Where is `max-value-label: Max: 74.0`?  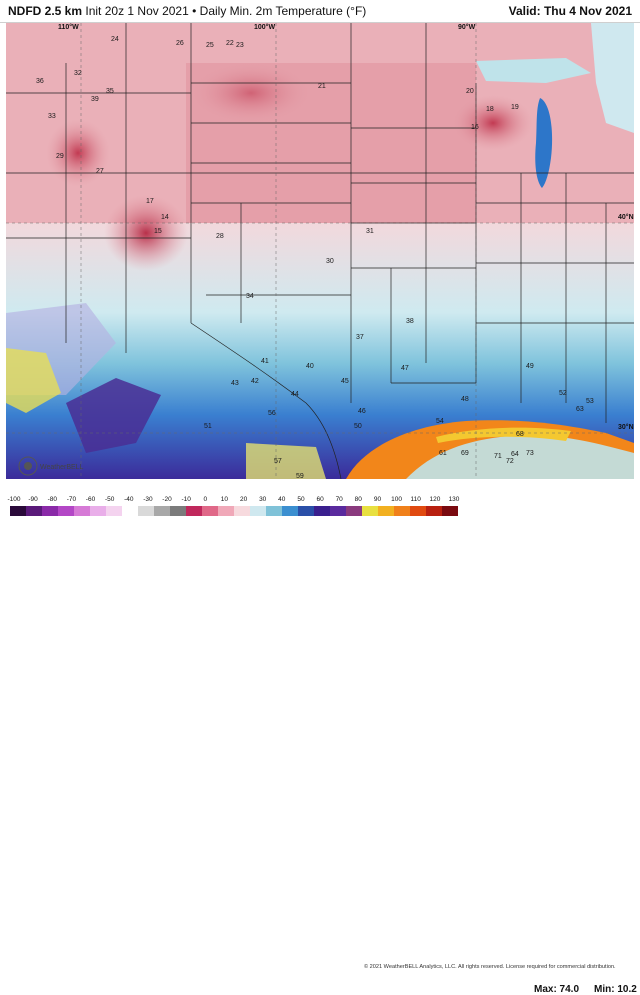 max-value-label: Max: 74.0 is located at coordinates (557, 989).